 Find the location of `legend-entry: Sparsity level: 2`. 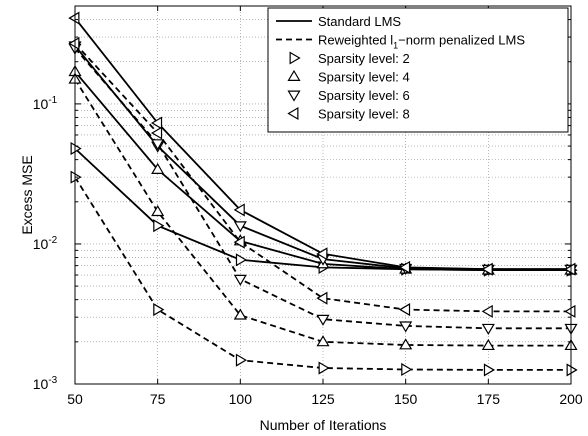

legend-entry: Sparsity level: 2 is located at coordinates (349, 58).